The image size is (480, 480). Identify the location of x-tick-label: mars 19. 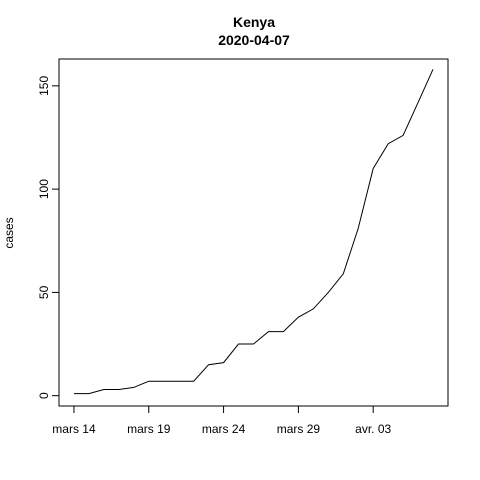
(149, 429).